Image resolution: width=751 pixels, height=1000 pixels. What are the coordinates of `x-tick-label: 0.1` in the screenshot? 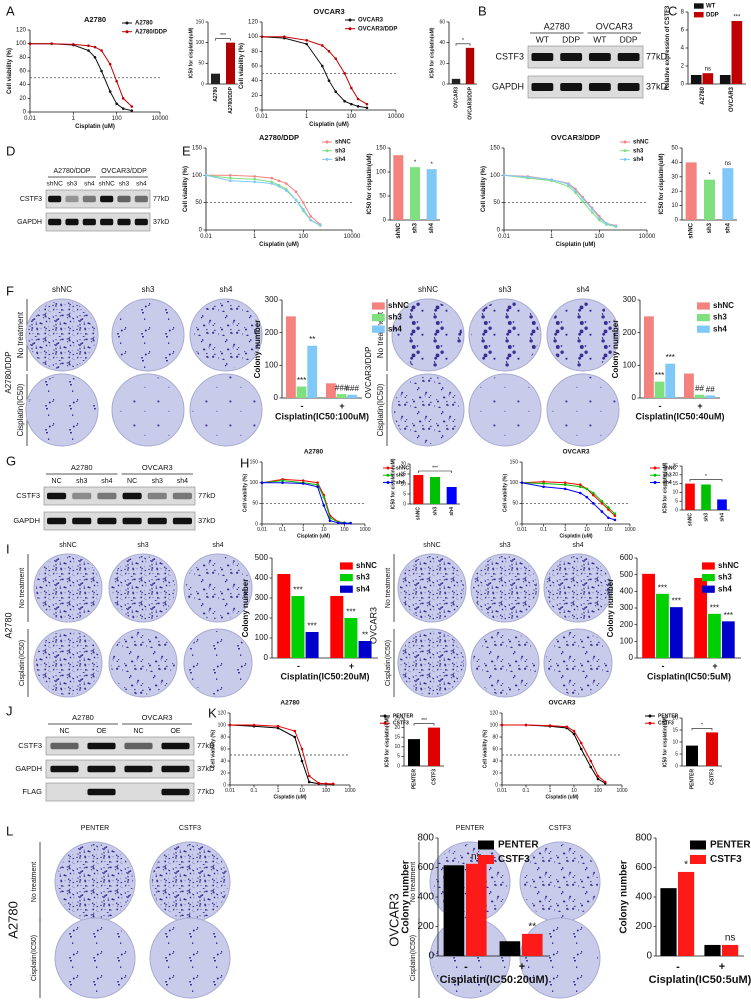 It's located at (543, 530).